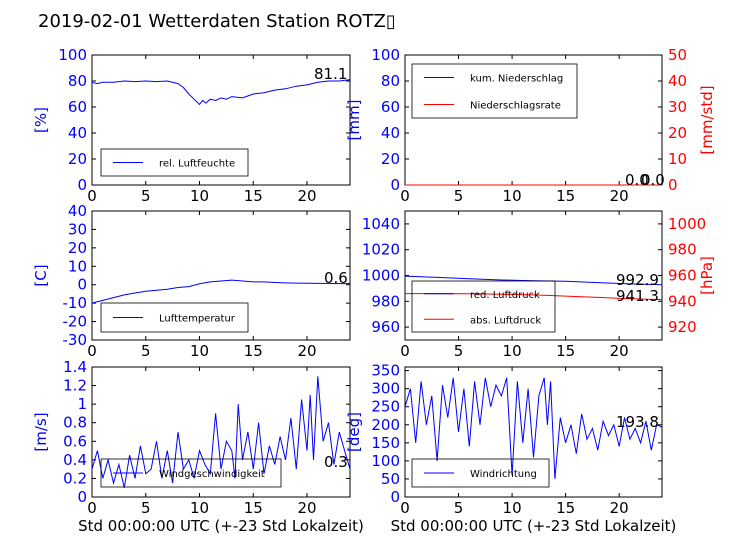 The width and height of the screenshot is (736, 552). Describe the element at coordinates (75, 322) in the screenshot. I see `y-tick-label: -20` at that location.